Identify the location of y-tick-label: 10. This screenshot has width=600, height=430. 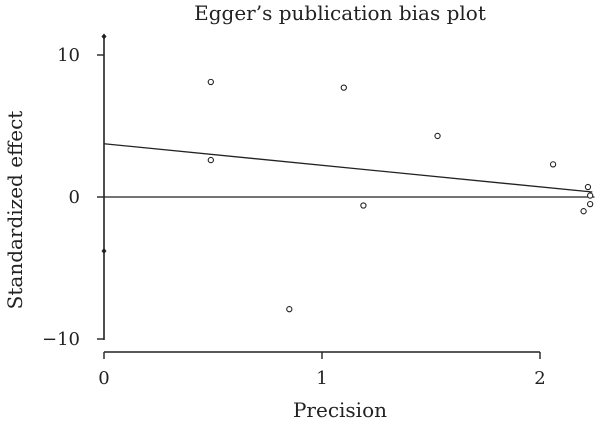
(68, 55).